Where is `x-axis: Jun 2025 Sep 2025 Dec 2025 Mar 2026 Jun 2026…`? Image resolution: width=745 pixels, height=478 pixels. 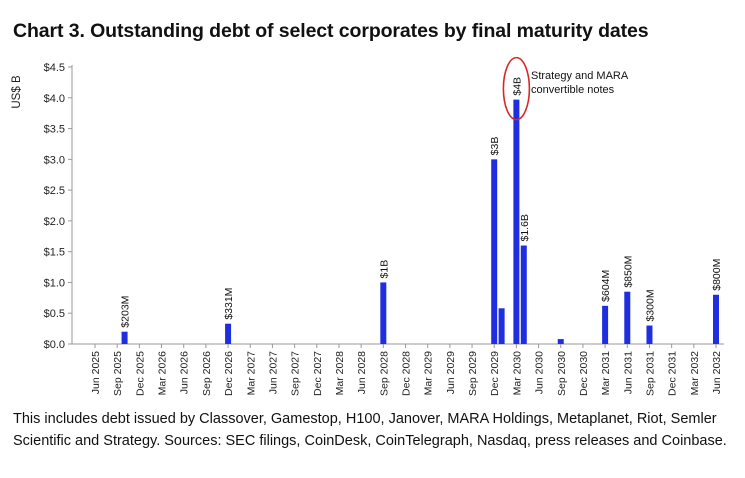
x-axis: Jun 2025 Sep 2025 Dec 2025 Mar 2026 Jun 2026… is located at coordinates (398, 369).